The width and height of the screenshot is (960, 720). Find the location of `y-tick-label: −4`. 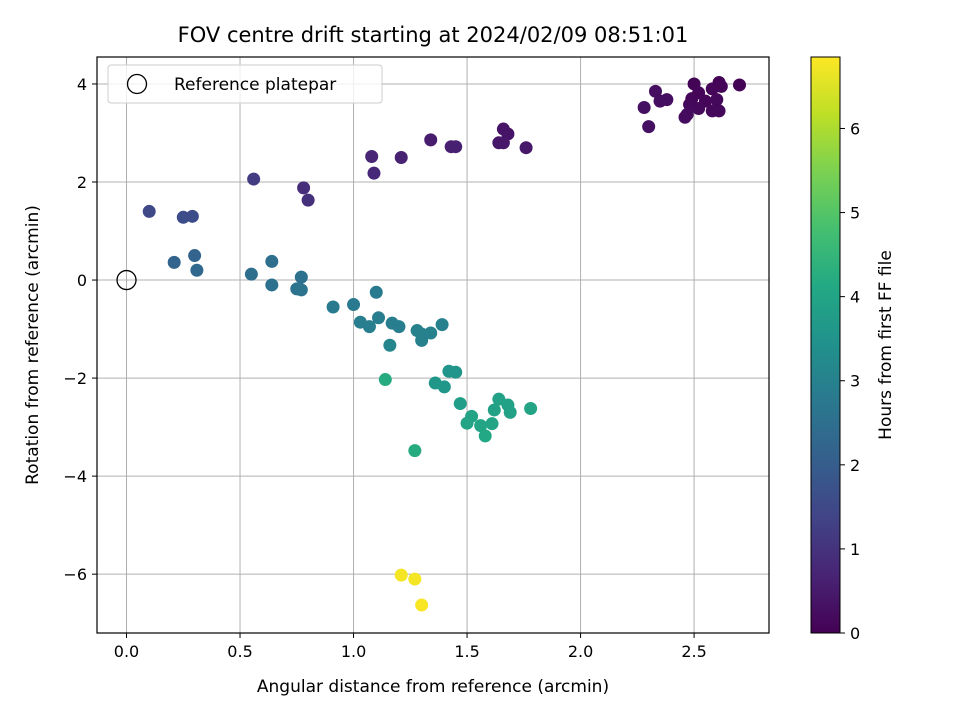

y-tick-label: −4 is located at coordinates (75, 476).